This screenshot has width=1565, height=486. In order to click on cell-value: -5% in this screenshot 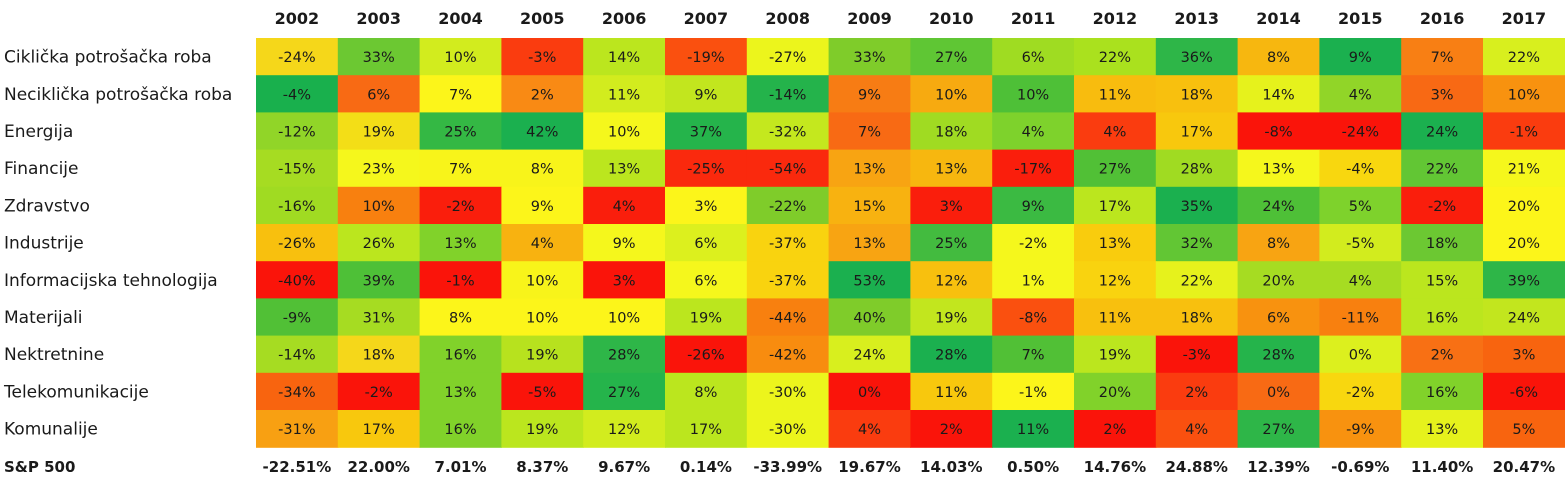, I will do `click(1360, 244)`.